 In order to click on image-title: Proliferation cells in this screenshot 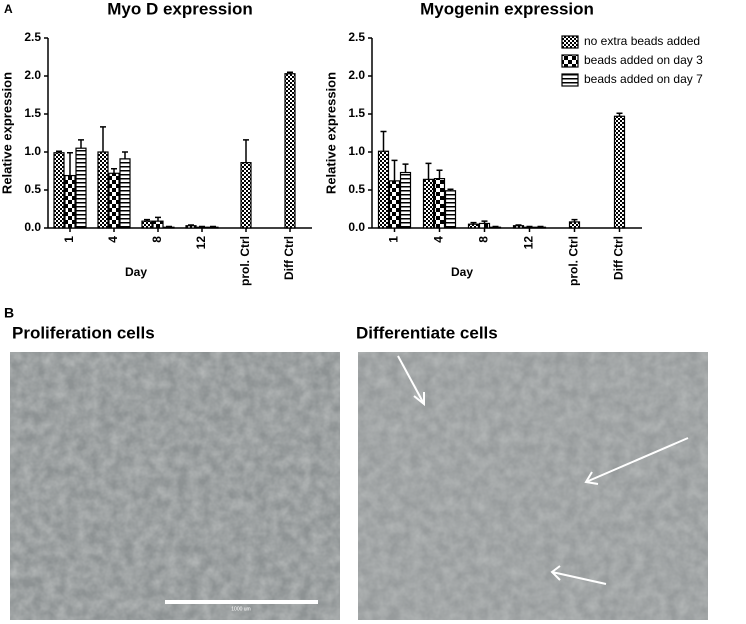, I will do `click(83, 332)`.